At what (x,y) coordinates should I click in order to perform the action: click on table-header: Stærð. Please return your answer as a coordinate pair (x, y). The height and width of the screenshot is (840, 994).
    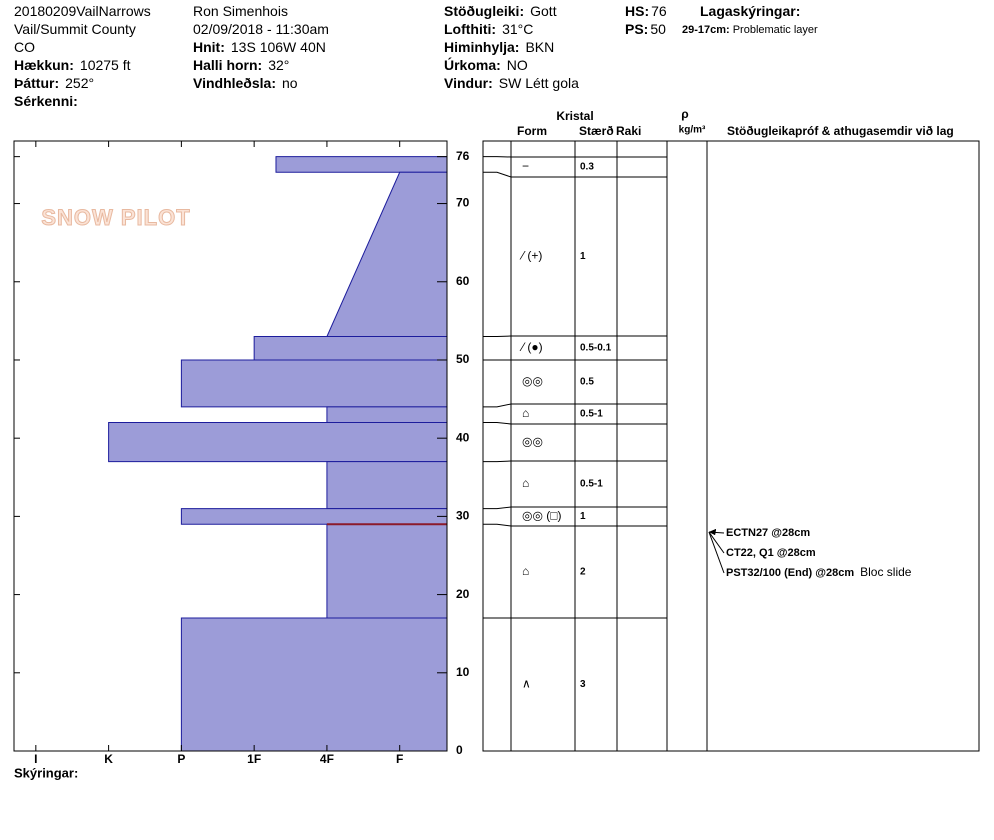
    Looking at the image, I should click on (596, 131).